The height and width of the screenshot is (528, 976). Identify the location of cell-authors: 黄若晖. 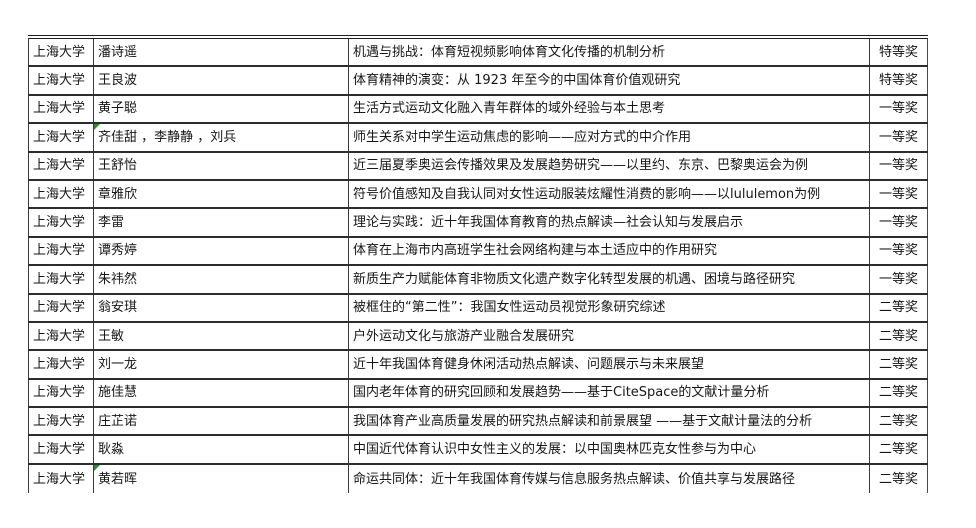
(220, 479).